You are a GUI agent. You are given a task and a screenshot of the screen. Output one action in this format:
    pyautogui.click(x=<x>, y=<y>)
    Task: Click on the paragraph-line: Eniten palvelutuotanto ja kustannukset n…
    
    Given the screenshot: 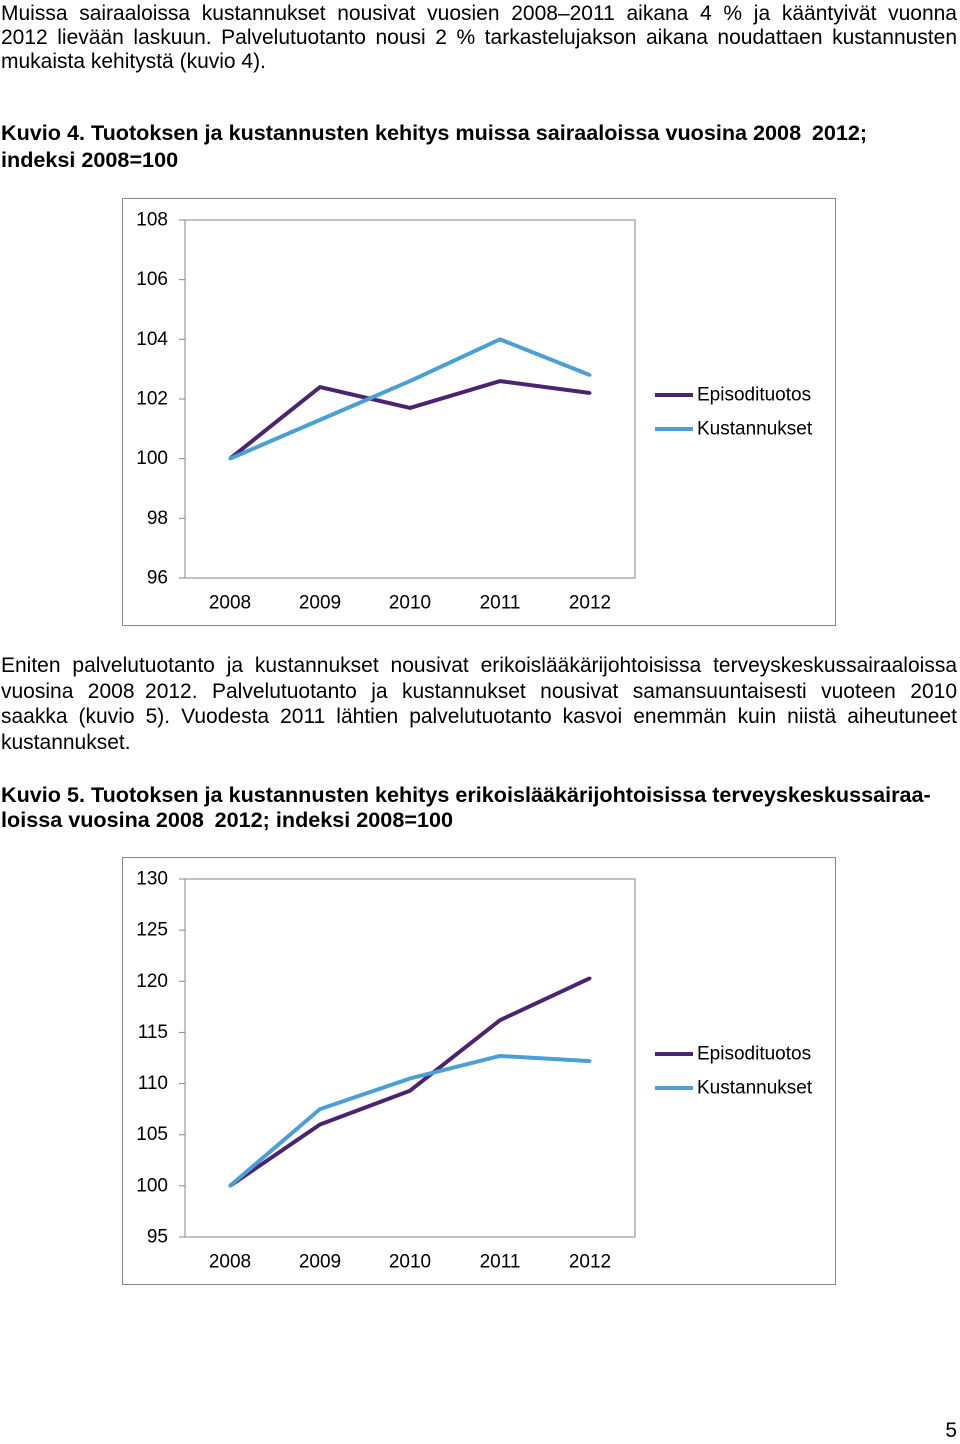 What is the action you would take?
    pyautogui.click(x=479, y=665)
    